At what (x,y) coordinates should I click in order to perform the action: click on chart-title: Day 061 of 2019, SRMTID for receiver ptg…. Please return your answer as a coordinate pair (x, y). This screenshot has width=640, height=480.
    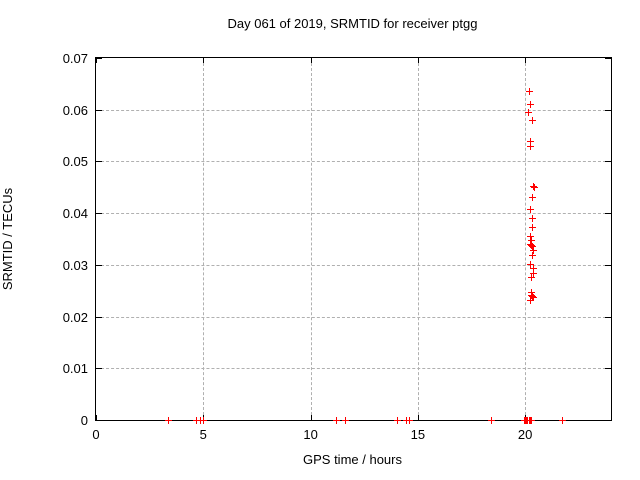
    Looking at the image, I should click on (352, 23).